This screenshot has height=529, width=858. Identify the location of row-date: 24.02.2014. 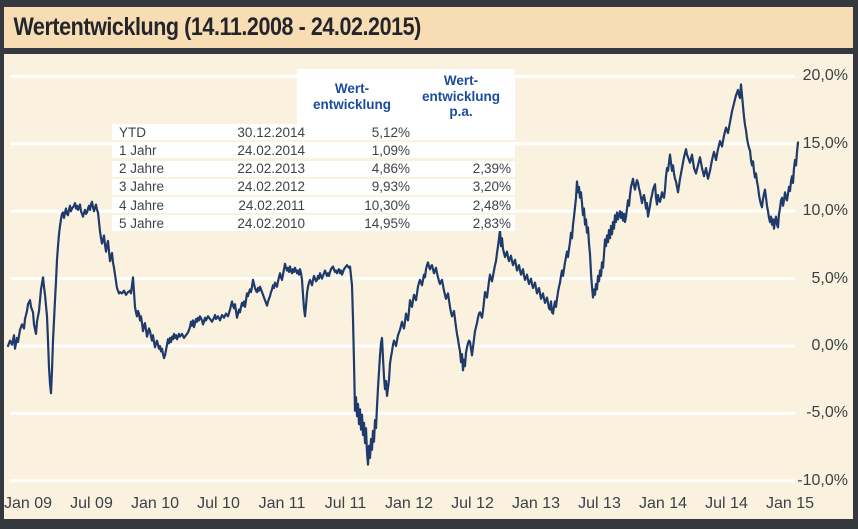
(271, 150).